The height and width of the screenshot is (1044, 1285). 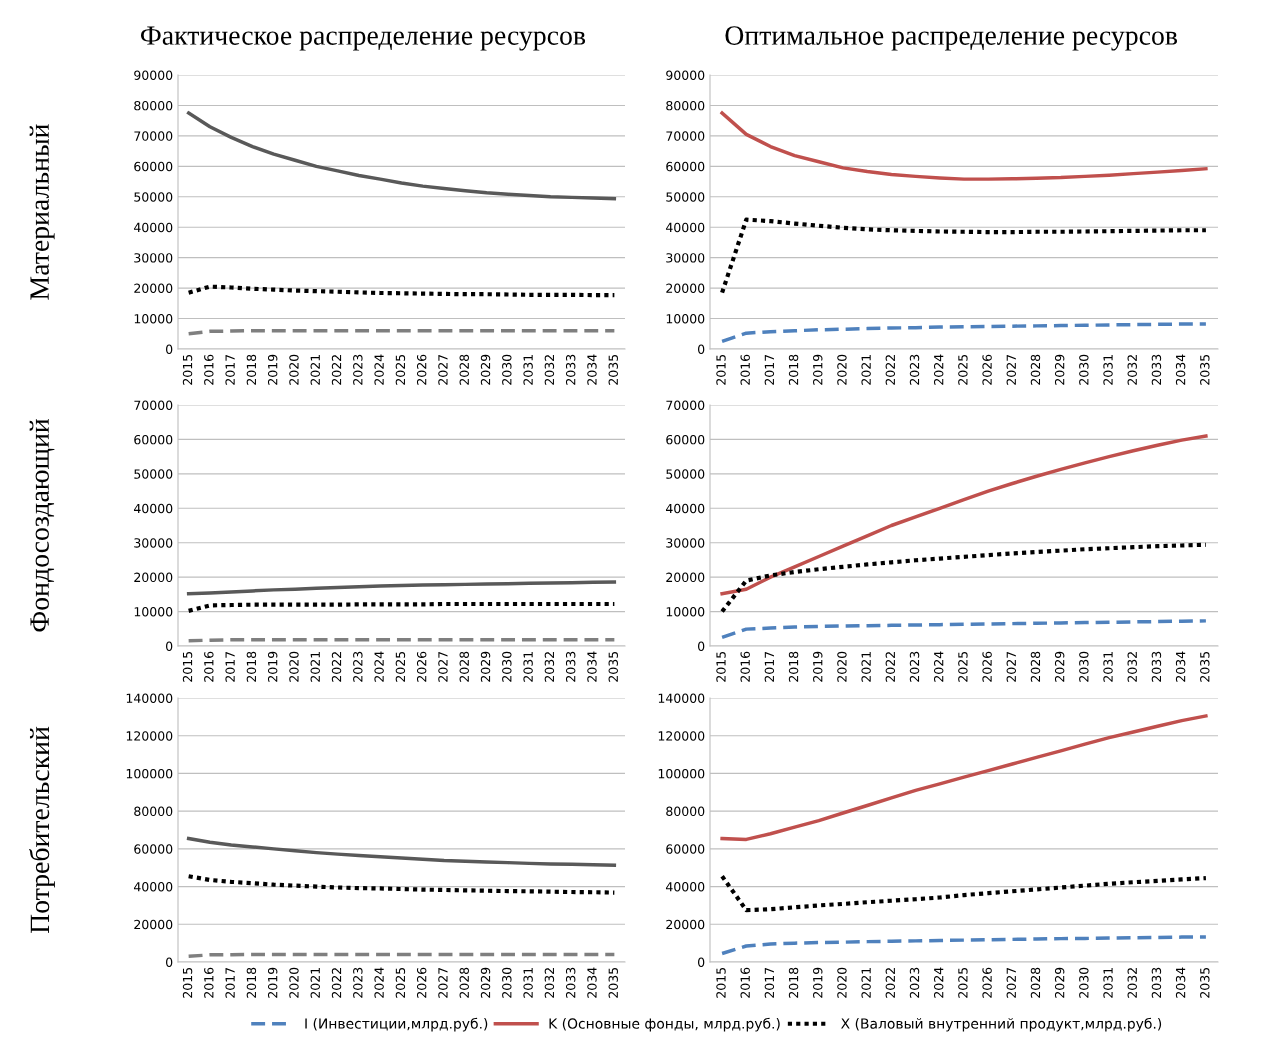 What do you see at coordinates (951, 38) in the screenshot?
I see `chart-title: Оптимальное распределение ресурсов` at bounding box center [951, 38].